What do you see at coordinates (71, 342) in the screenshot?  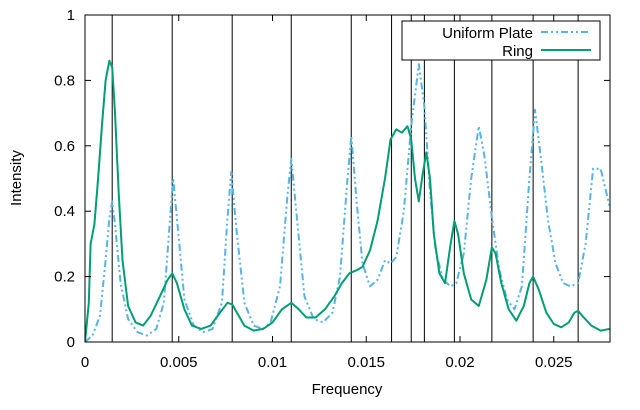 I see `y-tick-label: 0` at bounding box center [71, 342].